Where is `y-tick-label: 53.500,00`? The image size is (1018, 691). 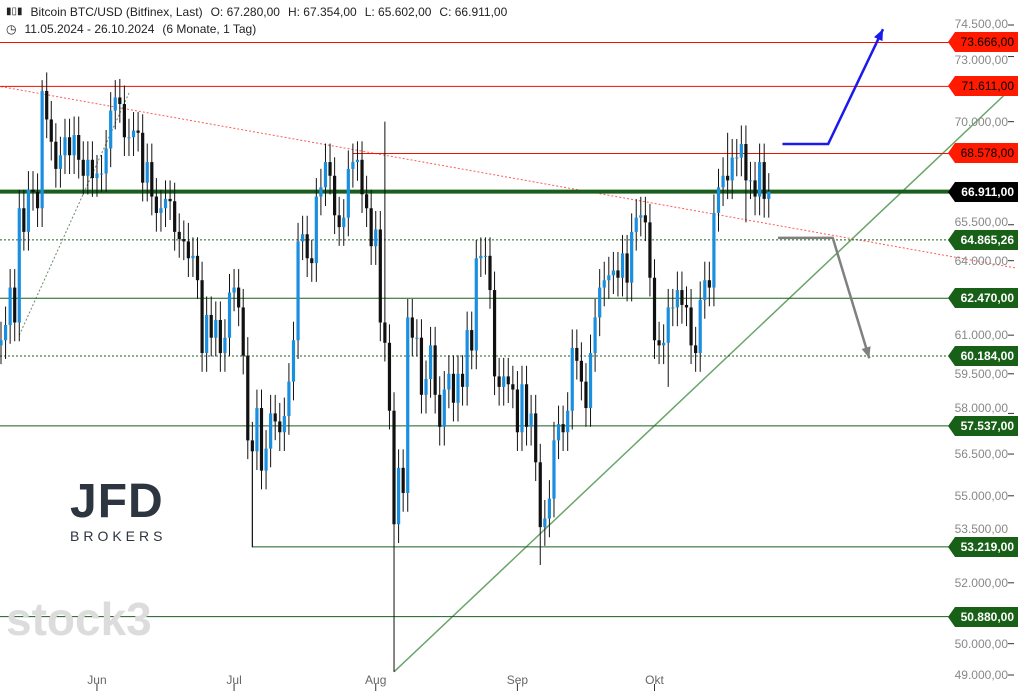 y-tick-label: 53.500,00 is located at coordinates (981, 528).